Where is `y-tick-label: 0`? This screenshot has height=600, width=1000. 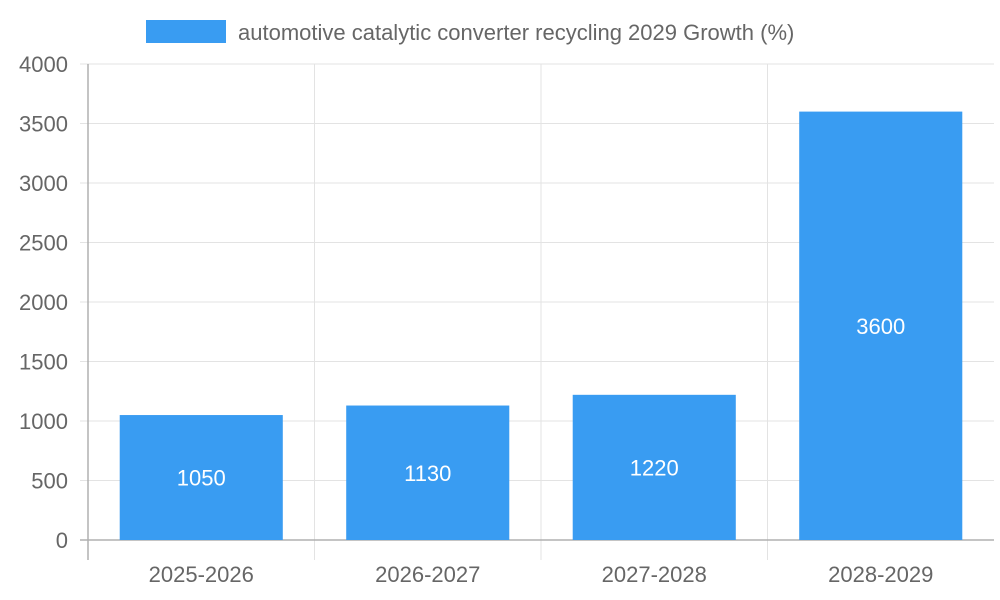 y-tick-label: 0 is located at coordinates (62, 540).